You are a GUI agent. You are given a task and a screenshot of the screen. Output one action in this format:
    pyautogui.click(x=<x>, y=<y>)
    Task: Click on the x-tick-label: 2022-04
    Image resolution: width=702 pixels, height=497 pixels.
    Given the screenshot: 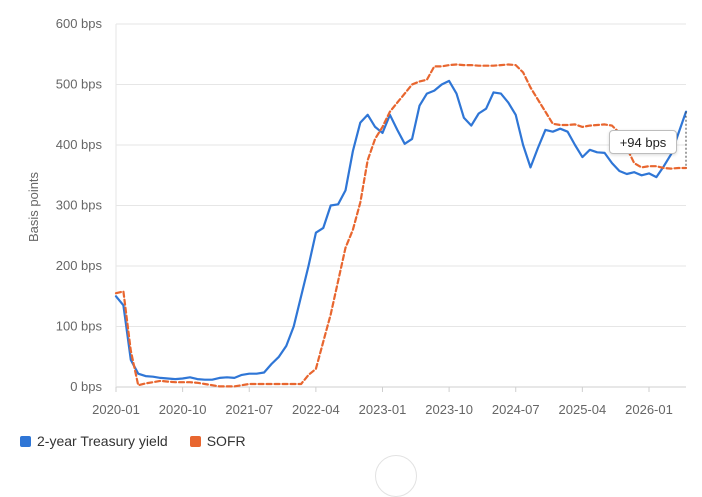 What is the action you would take?
    pyautogui.click(x=316, y=409)
    